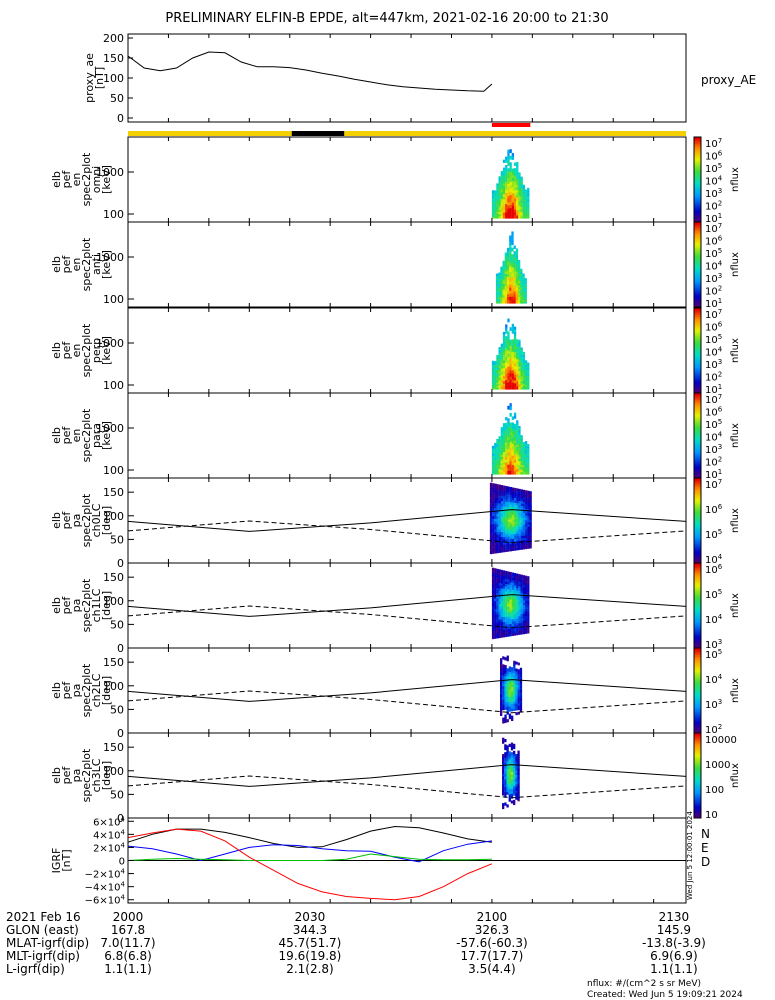 The image size is (775, 1000). Describe the element at coordinates (76, 436) in the screenshot. I see `y-axis-label-line: en` at that location.